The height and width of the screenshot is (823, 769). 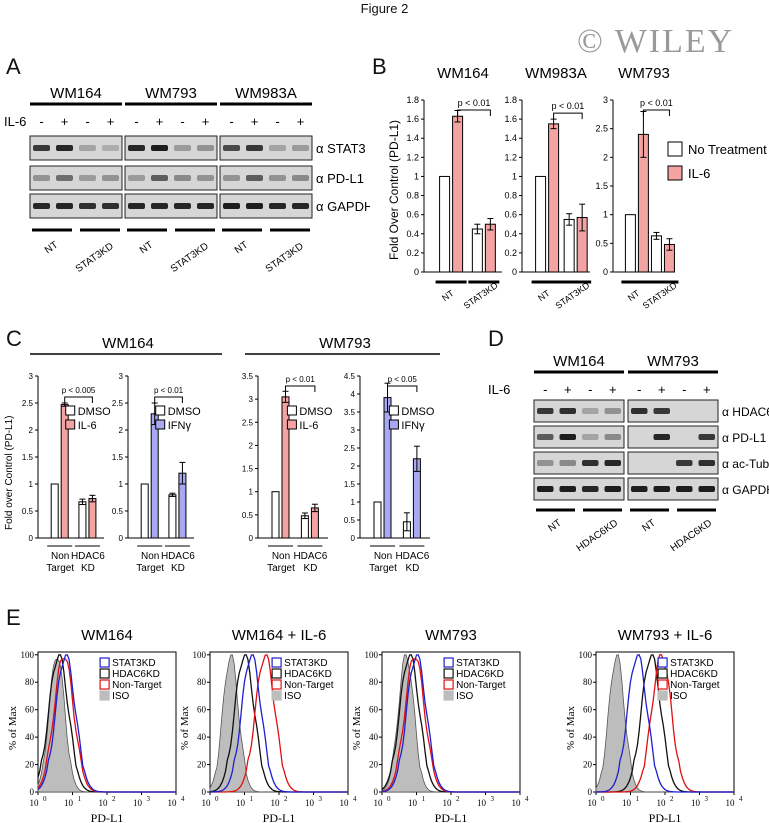 I want to click on p-value-label: p < 0.01, so click(x=474, y=103).